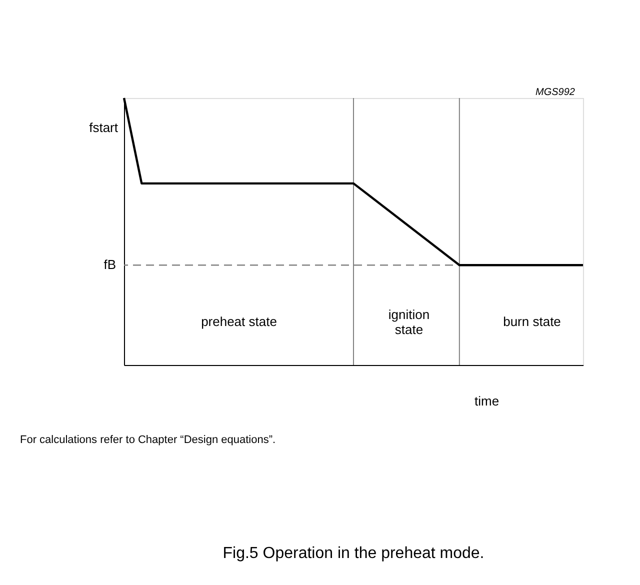  I want to click on text: fstart, so click(103, 127).